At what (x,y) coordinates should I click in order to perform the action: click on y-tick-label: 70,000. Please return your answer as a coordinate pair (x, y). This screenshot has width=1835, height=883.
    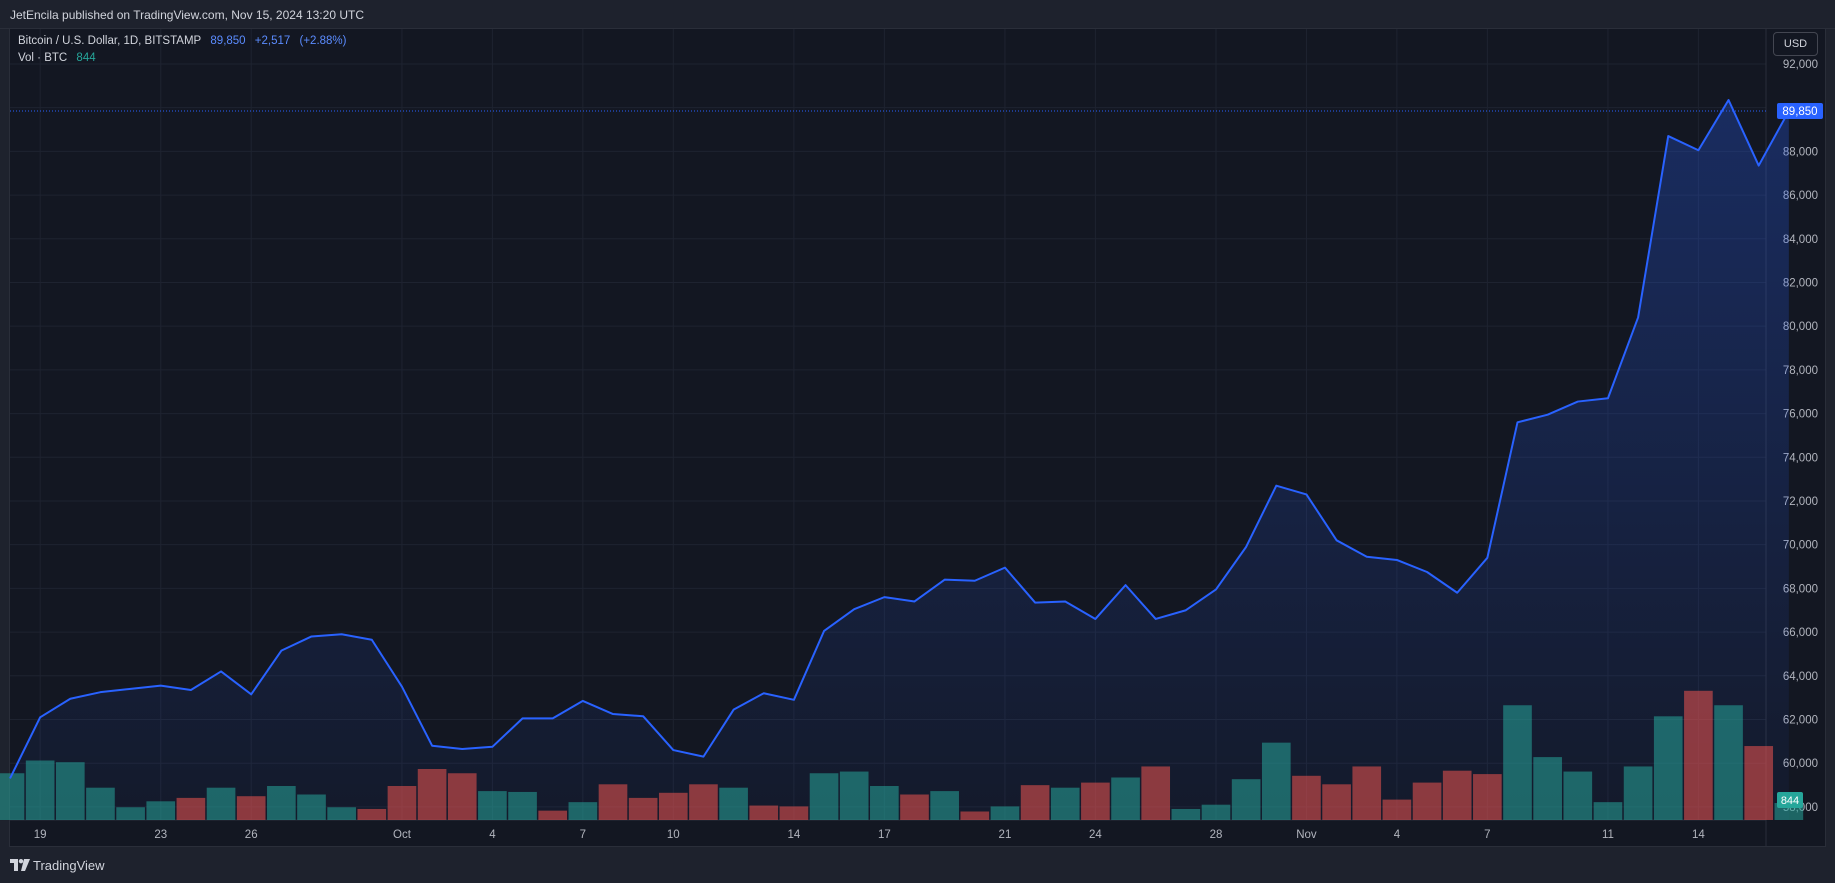
    Looking at the image, I should click on (1800, 546).